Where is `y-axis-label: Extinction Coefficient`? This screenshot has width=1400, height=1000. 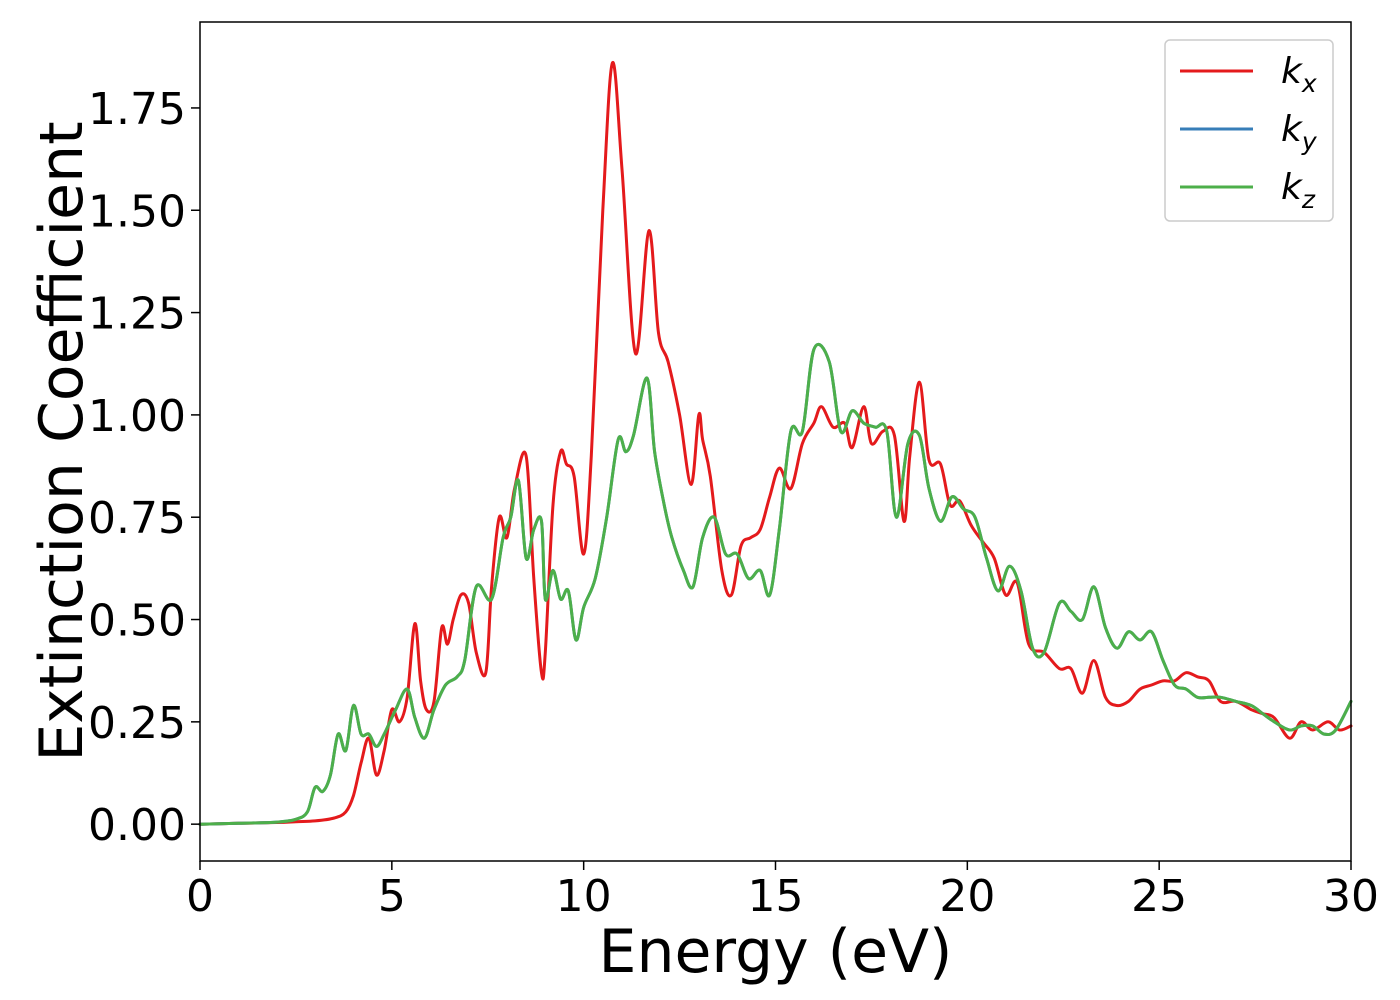
y-axis-label: Extinction Coefficient is located at coordinates (62, 441).